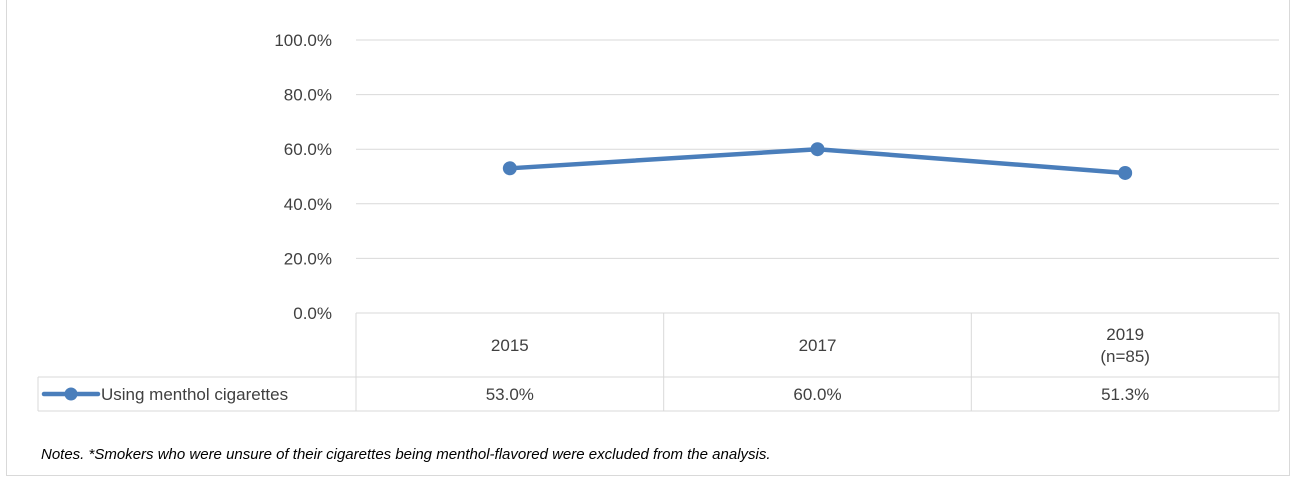 Image resolution: width=1294 pixels, height=479 pixels. Describe the element at coordinates (818, 345) in the screenshot. I see `x-category-label: 2017` at that location.